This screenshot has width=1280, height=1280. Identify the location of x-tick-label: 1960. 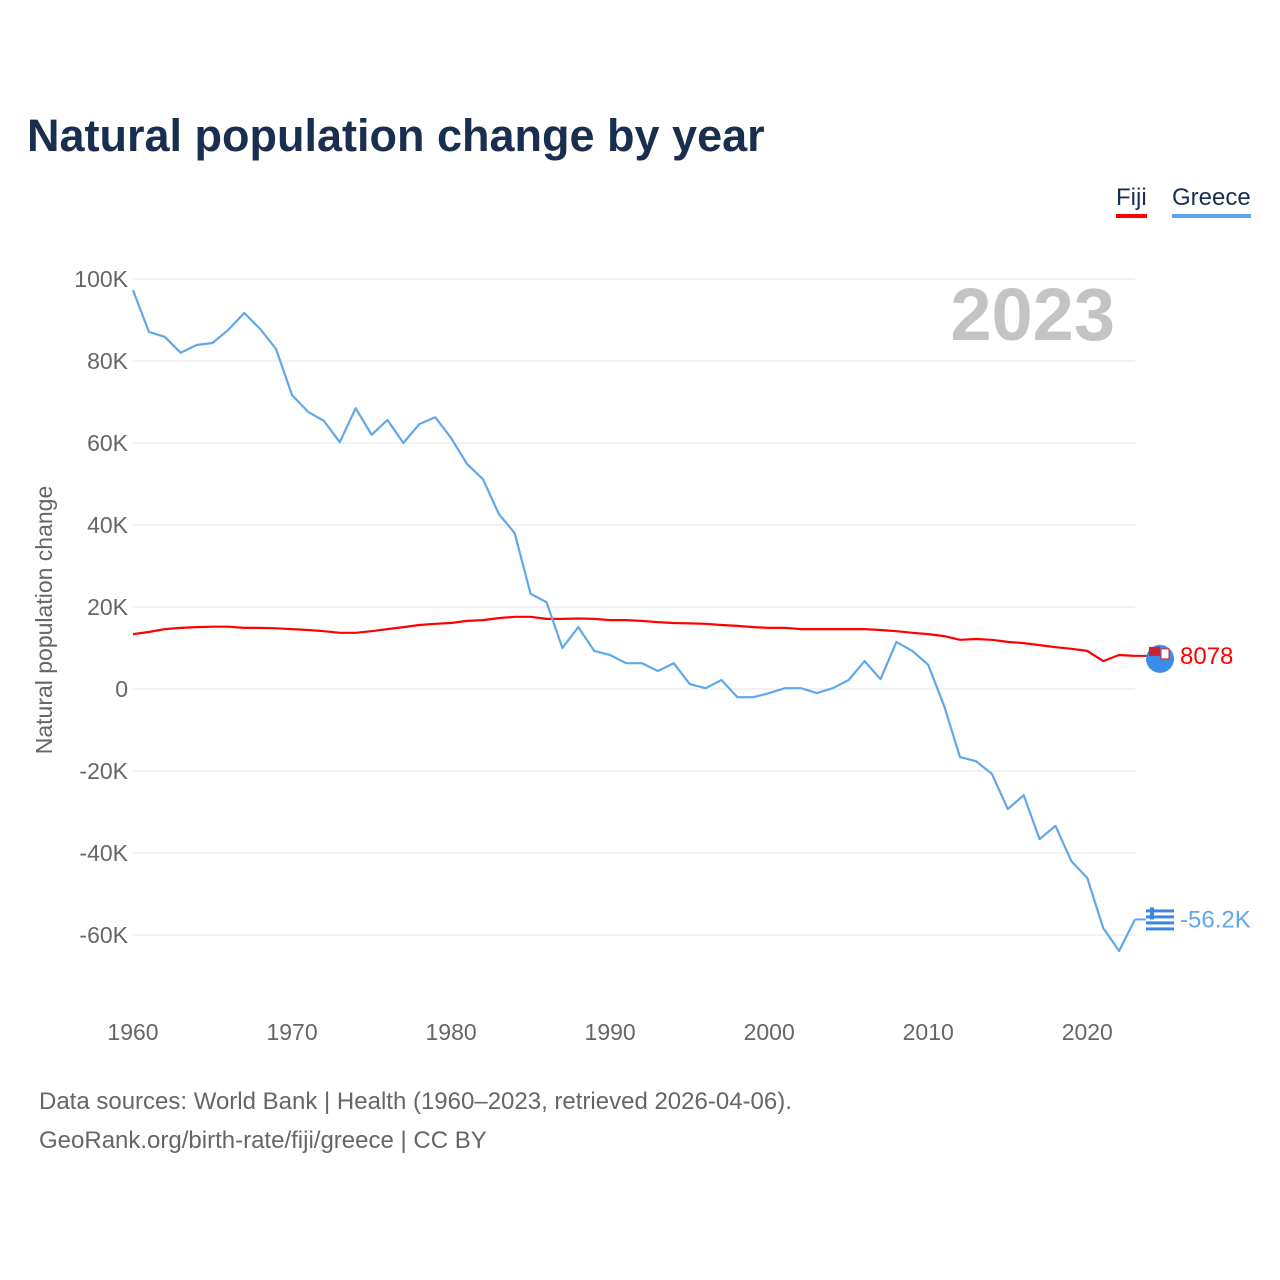
(132, 1032).